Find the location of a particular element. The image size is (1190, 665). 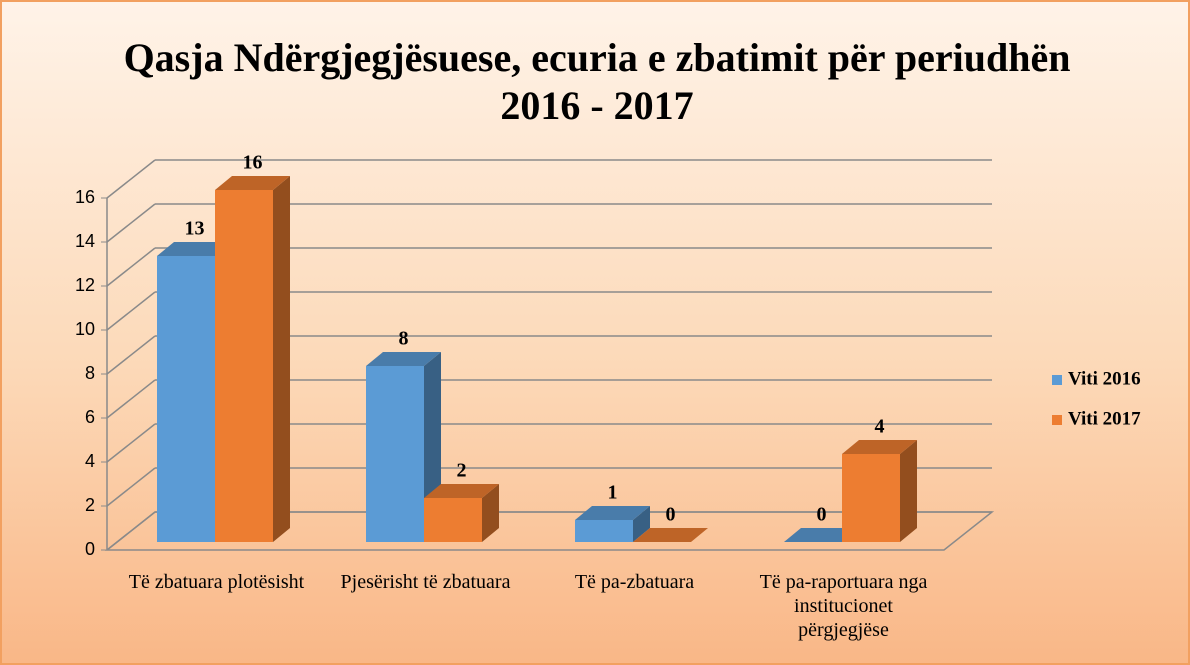

value-label: 1 is located at coordinates (613, 493).